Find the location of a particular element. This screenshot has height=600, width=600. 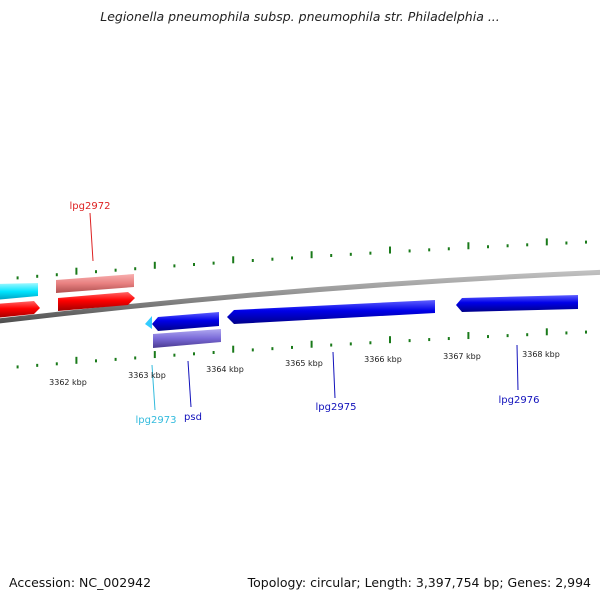

gene-lpg2973-cyan is located at coordinates (148, 322).